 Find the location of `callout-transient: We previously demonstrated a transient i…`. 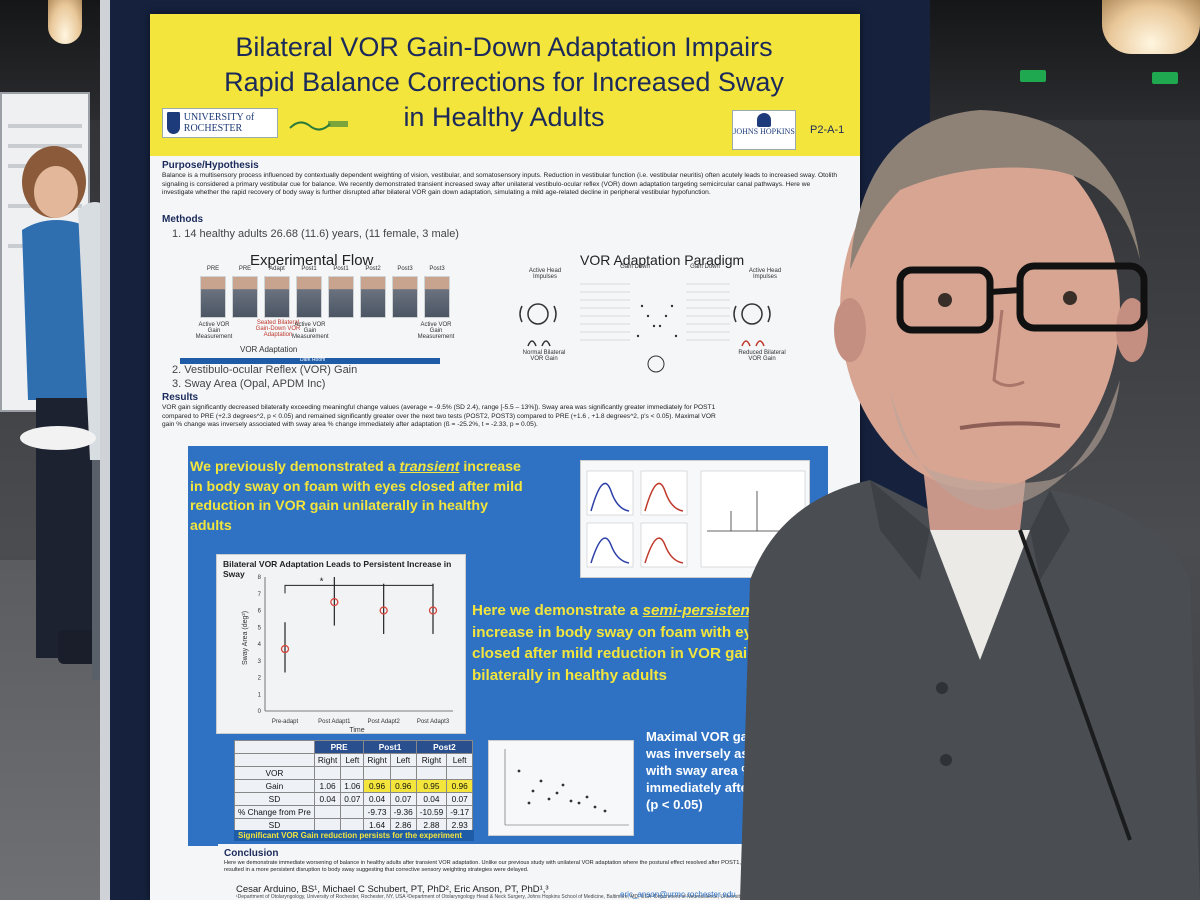

callout-transient: We previously demonstrated a transient i… is located at coordinates (356, 496).